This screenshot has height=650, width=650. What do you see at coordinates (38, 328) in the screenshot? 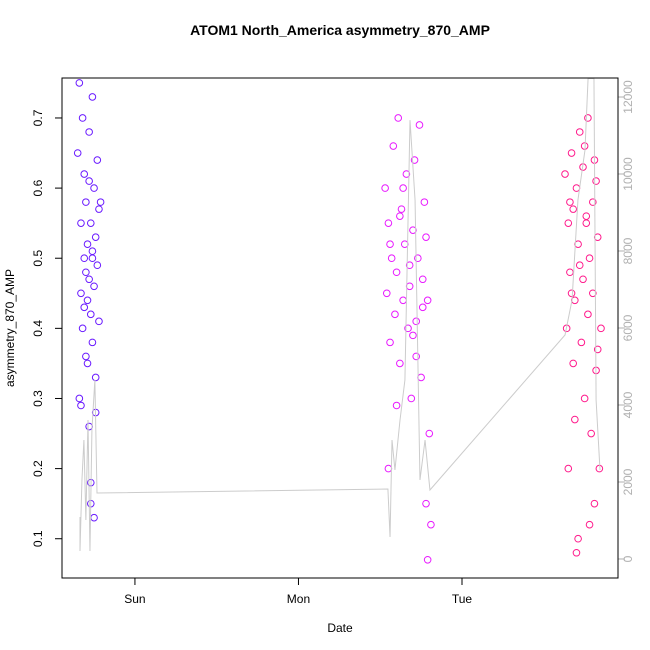
I see `y-tick-label: 0.4` at bounding box center [38, 328].